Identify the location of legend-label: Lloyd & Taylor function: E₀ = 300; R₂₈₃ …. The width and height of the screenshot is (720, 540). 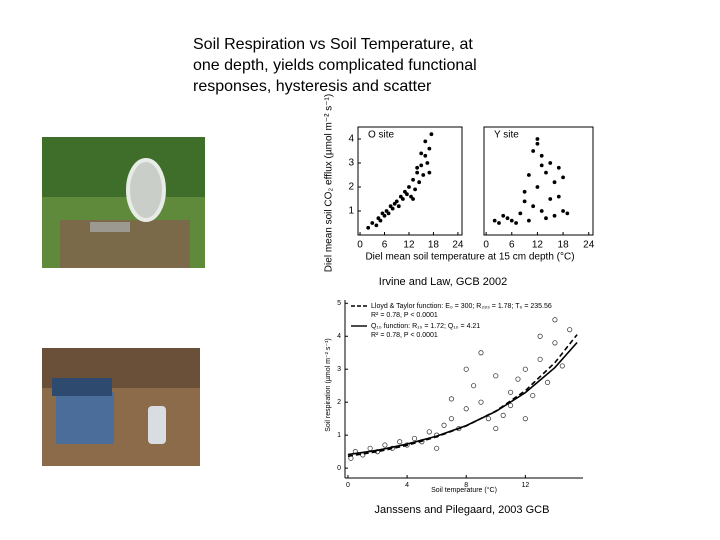
(461, 306).